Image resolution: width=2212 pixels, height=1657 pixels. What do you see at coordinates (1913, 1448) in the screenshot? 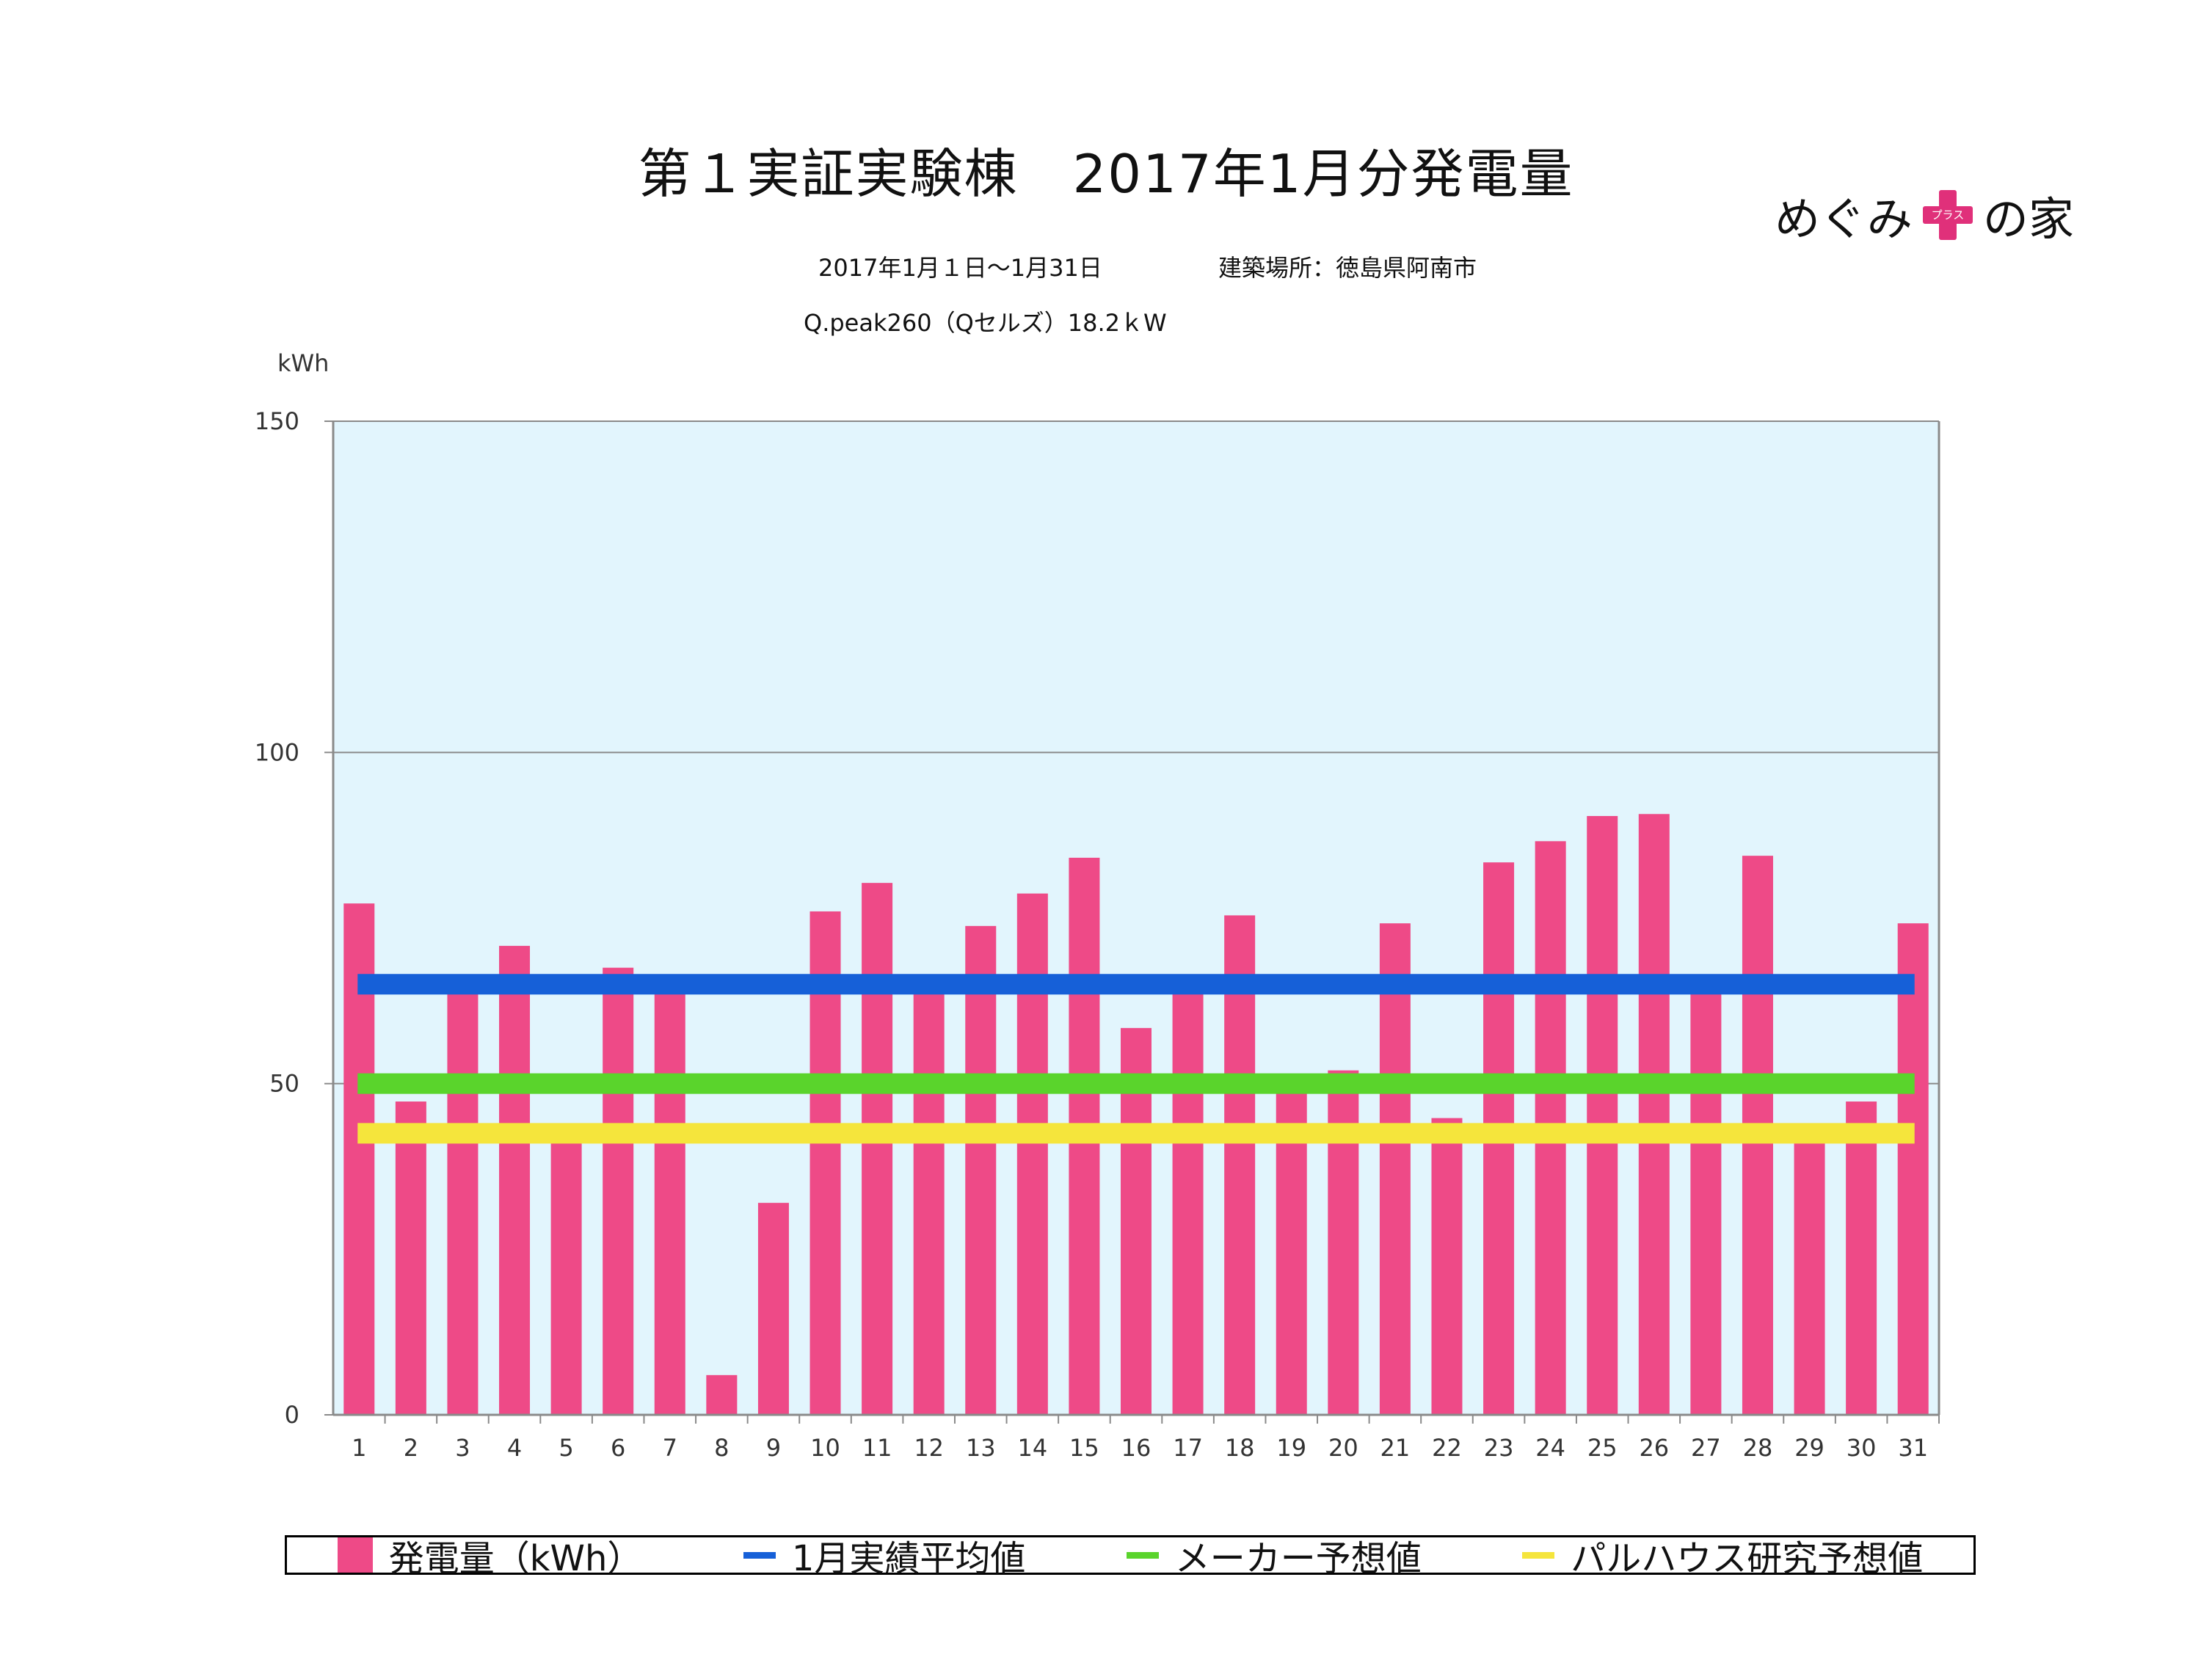
I see `x-tick-label-31: 31` at bounding box center [1913, 1448].